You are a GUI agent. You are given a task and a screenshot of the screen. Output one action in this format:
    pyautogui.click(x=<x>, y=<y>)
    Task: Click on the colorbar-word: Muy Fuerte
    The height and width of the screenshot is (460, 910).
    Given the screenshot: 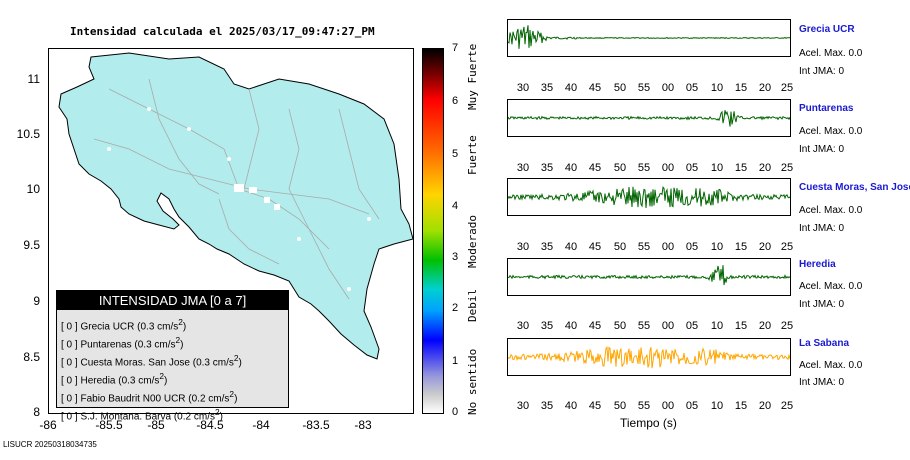 What is the action you would take?
    pyautogui.click(x=472, y=76)
    